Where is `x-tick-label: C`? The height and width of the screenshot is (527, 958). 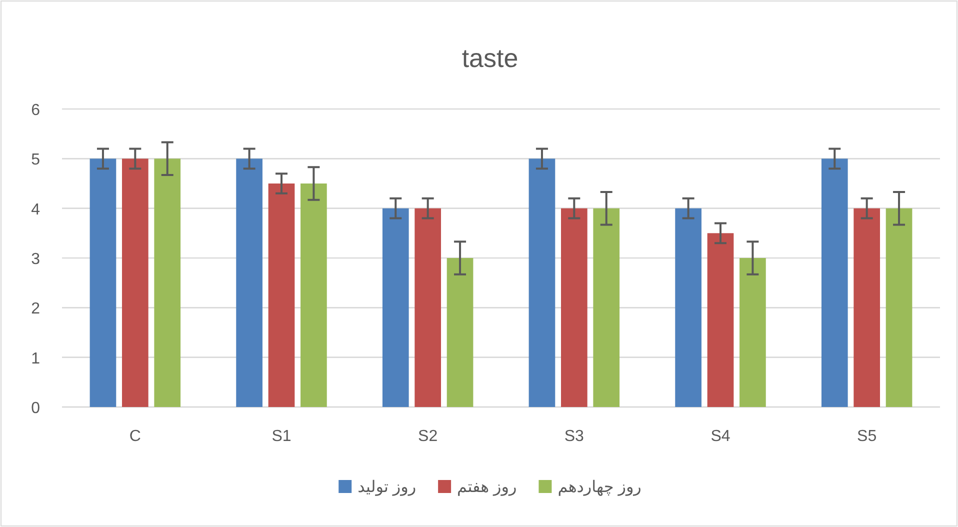
x-tick-label: C is located at coordinates (135, 436).